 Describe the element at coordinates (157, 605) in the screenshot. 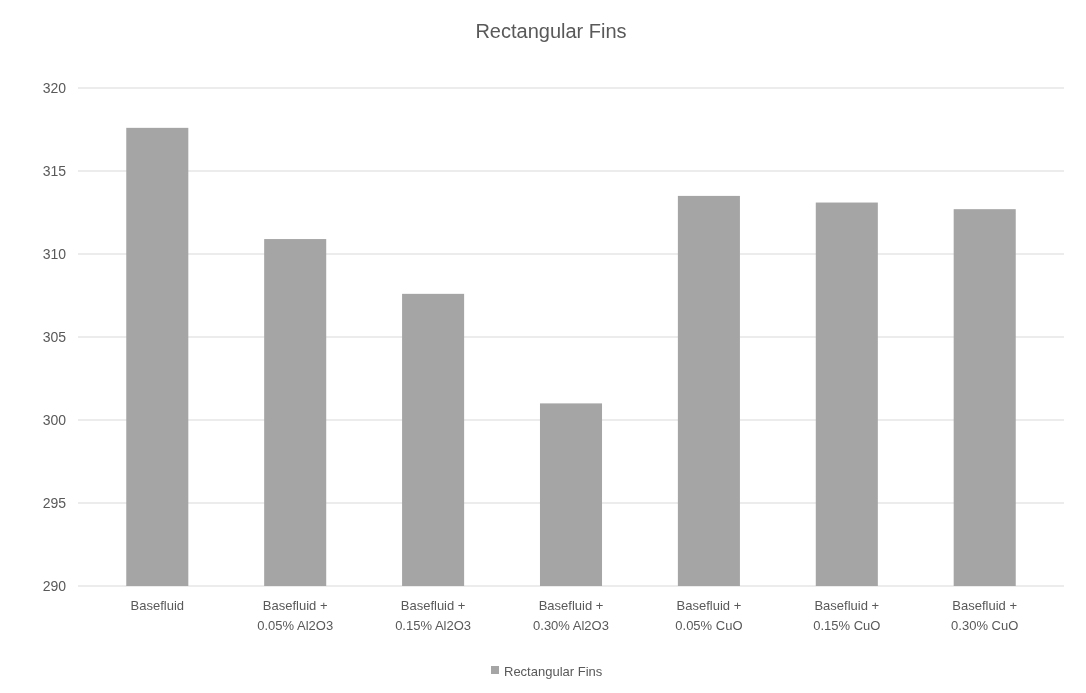

I see `x-tick-label: Basefluid` at that location.